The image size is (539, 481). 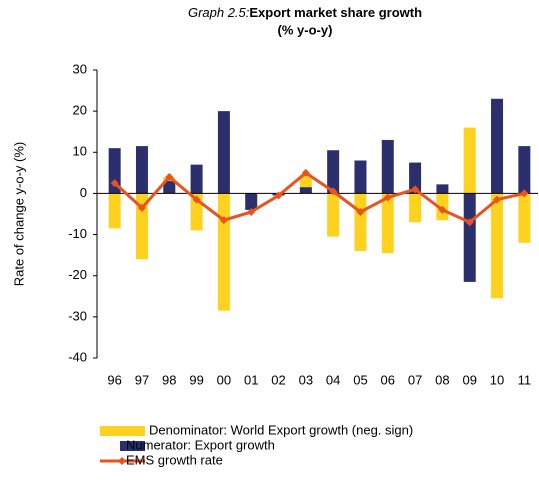 What do you see at coordinates (525, 379) in the screenshot?
I see `x-tick-label: 11` at bounding box center [525, 379].